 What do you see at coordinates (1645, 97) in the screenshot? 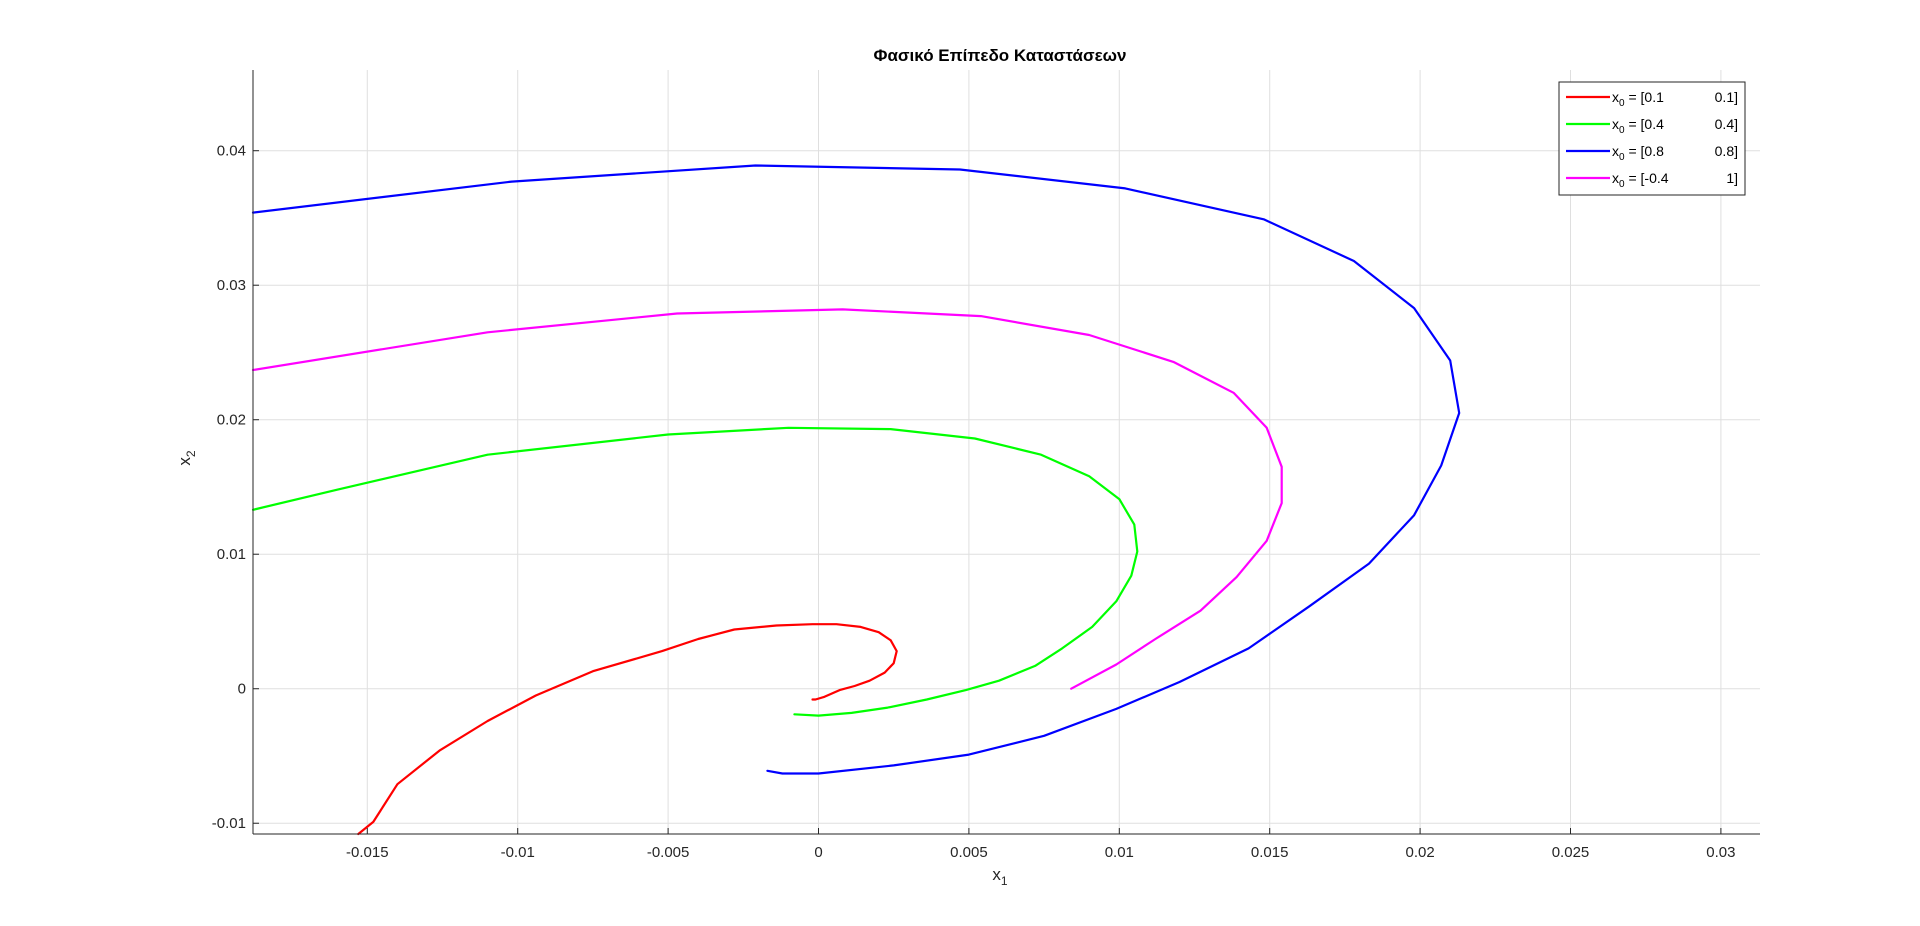
I see `legend-label-mid: = [0.1` at bounding box center [1645, 97].